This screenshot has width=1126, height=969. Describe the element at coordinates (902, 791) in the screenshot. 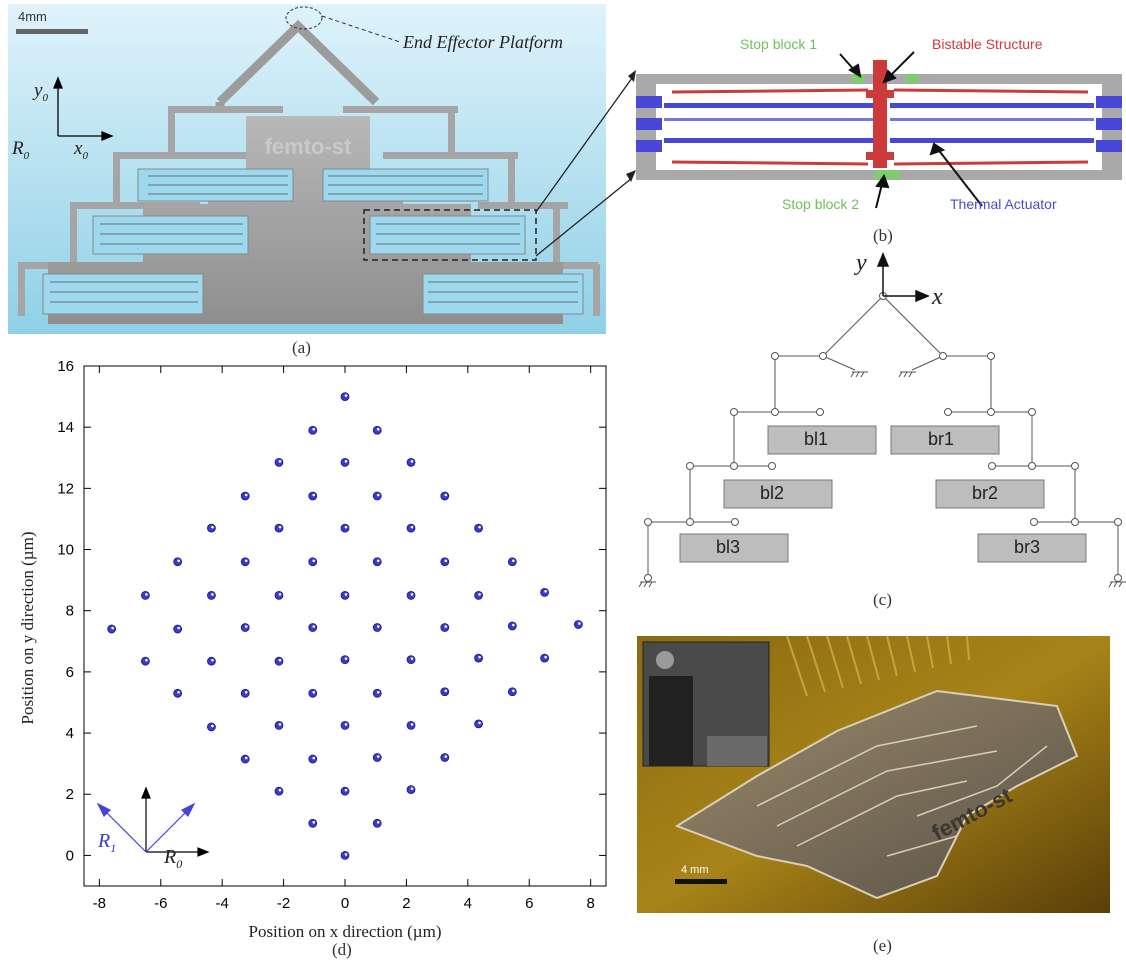

I see `chip-patterns` at that location.